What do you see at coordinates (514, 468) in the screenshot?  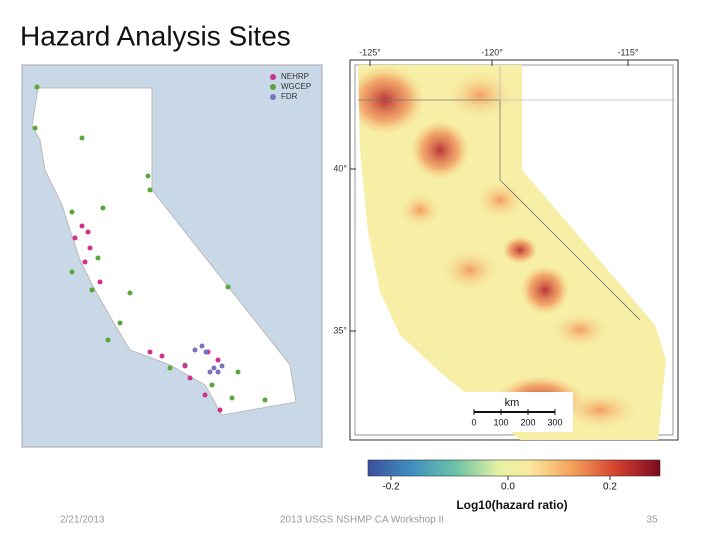 I see `colorbar` at bounding box center [514, 468].